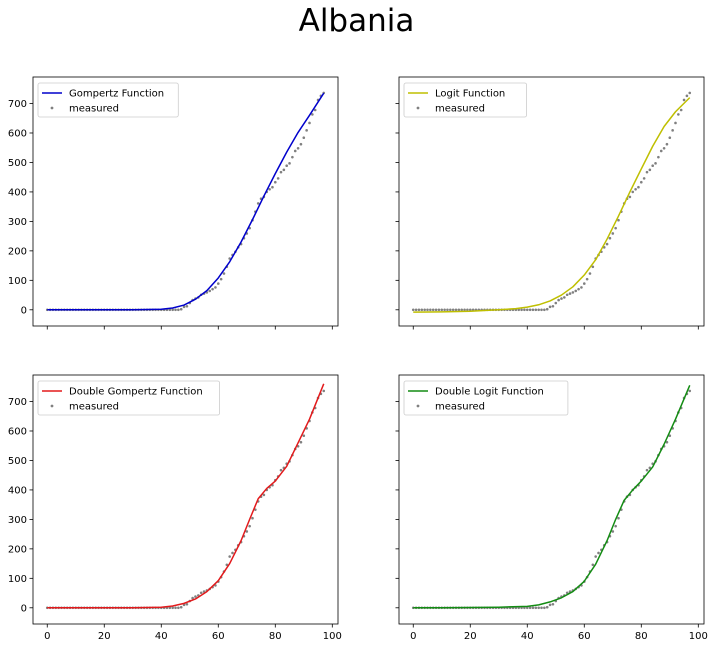  What do you see at coordinates (17, 461) in the screenshot?
I see `y-tick-label: 500` at bounding box center [17, 461].